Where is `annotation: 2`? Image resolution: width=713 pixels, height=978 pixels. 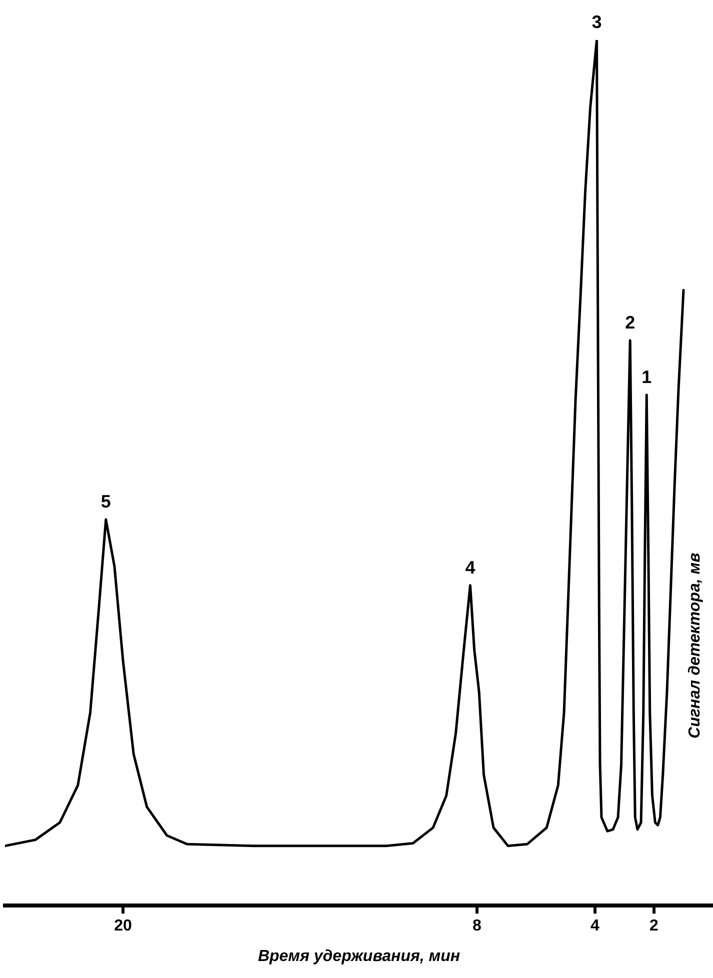 annotation: 2 is located at coordinates (630, 322).